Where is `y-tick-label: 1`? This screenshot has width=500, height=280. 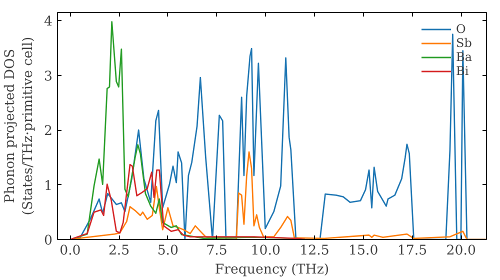
y-tick-label: 1 is located at coordinates (48, 186).